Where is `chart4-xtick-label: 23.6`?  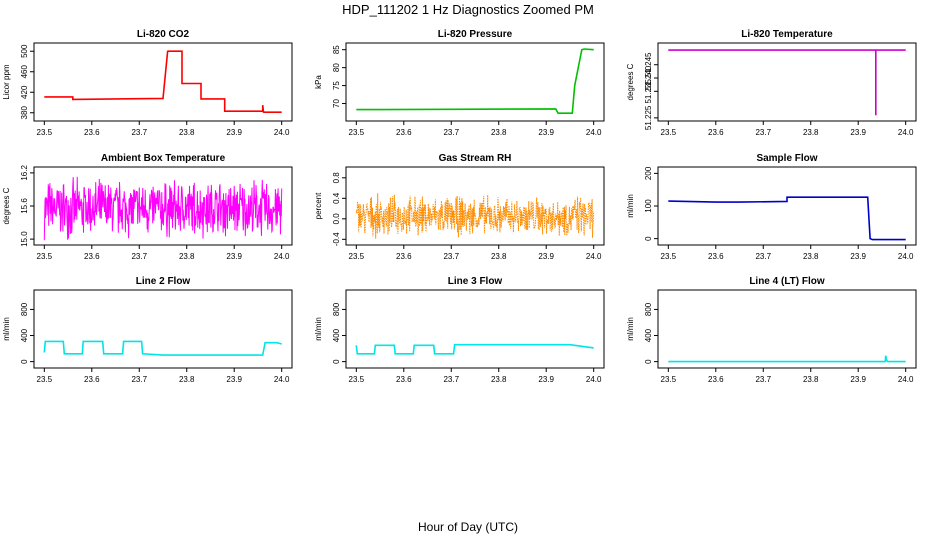 chart4-xtick-label: 23.6 is located at coordinates (92, 256).